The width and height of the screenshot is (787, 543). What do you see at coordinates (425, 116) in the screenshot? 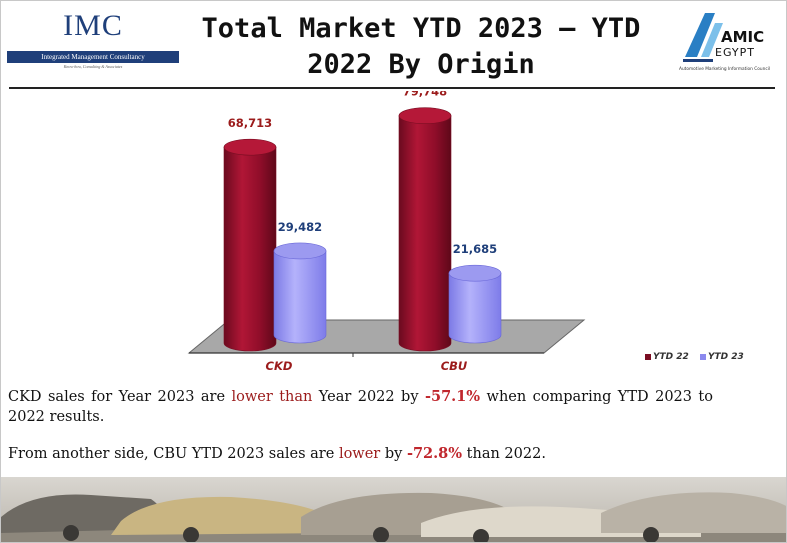
I see `bar-top-cbu-ytd22` at bounding box center [425, 116].